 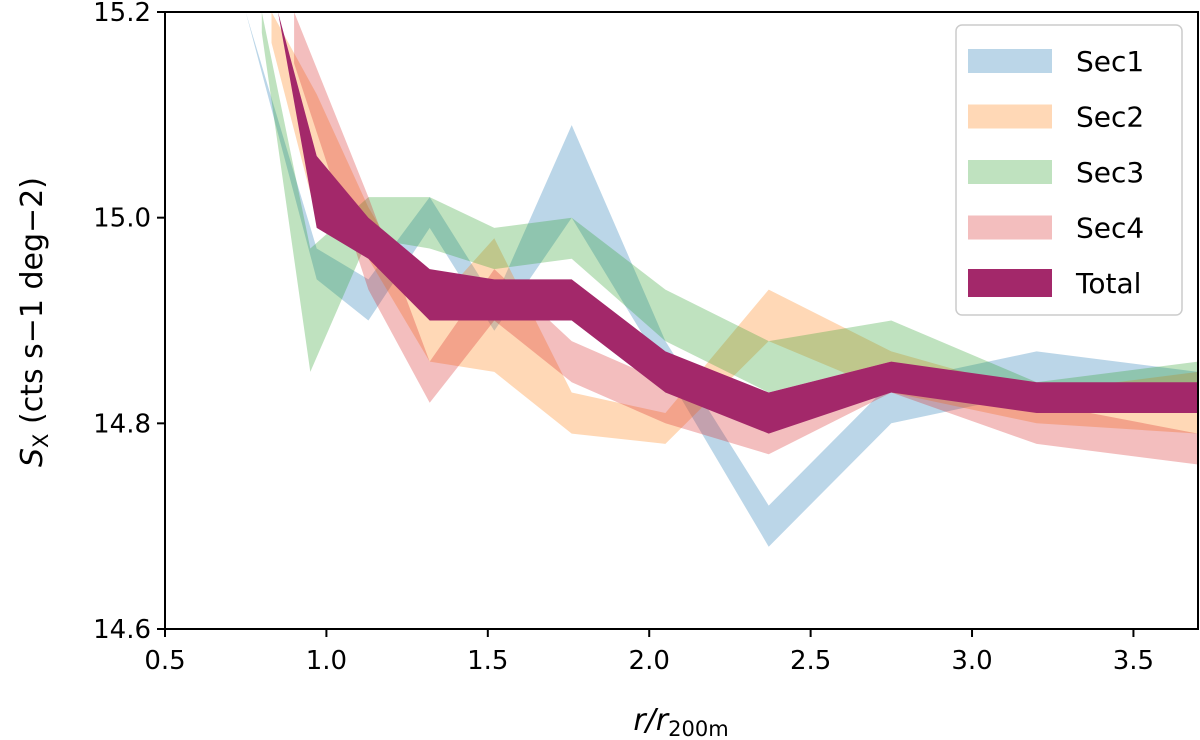 What do you see at coordinates (164, 661) in the screenshot?
I see `x-tick-label: 0.5` at bounding box center [164, 661].